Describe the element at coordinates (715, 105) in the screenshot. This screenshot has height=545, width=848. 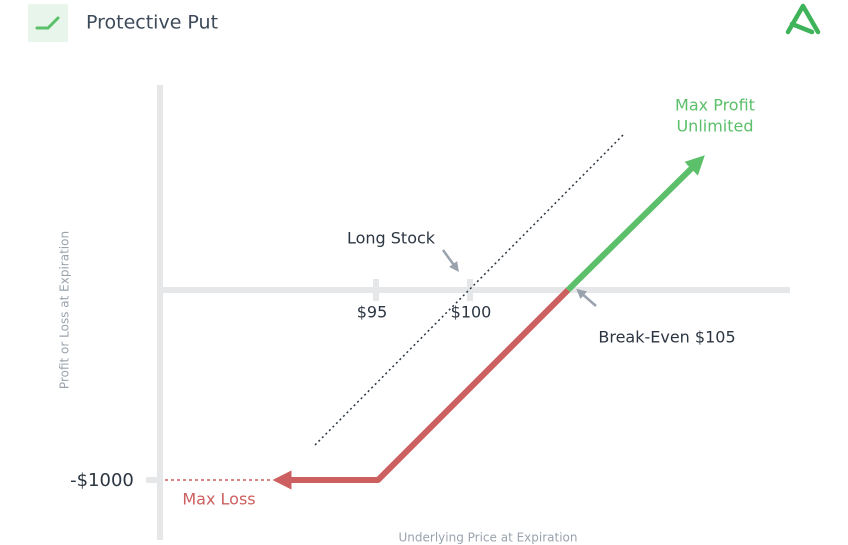
I see `max-profit-label: Max Profit` at that location.